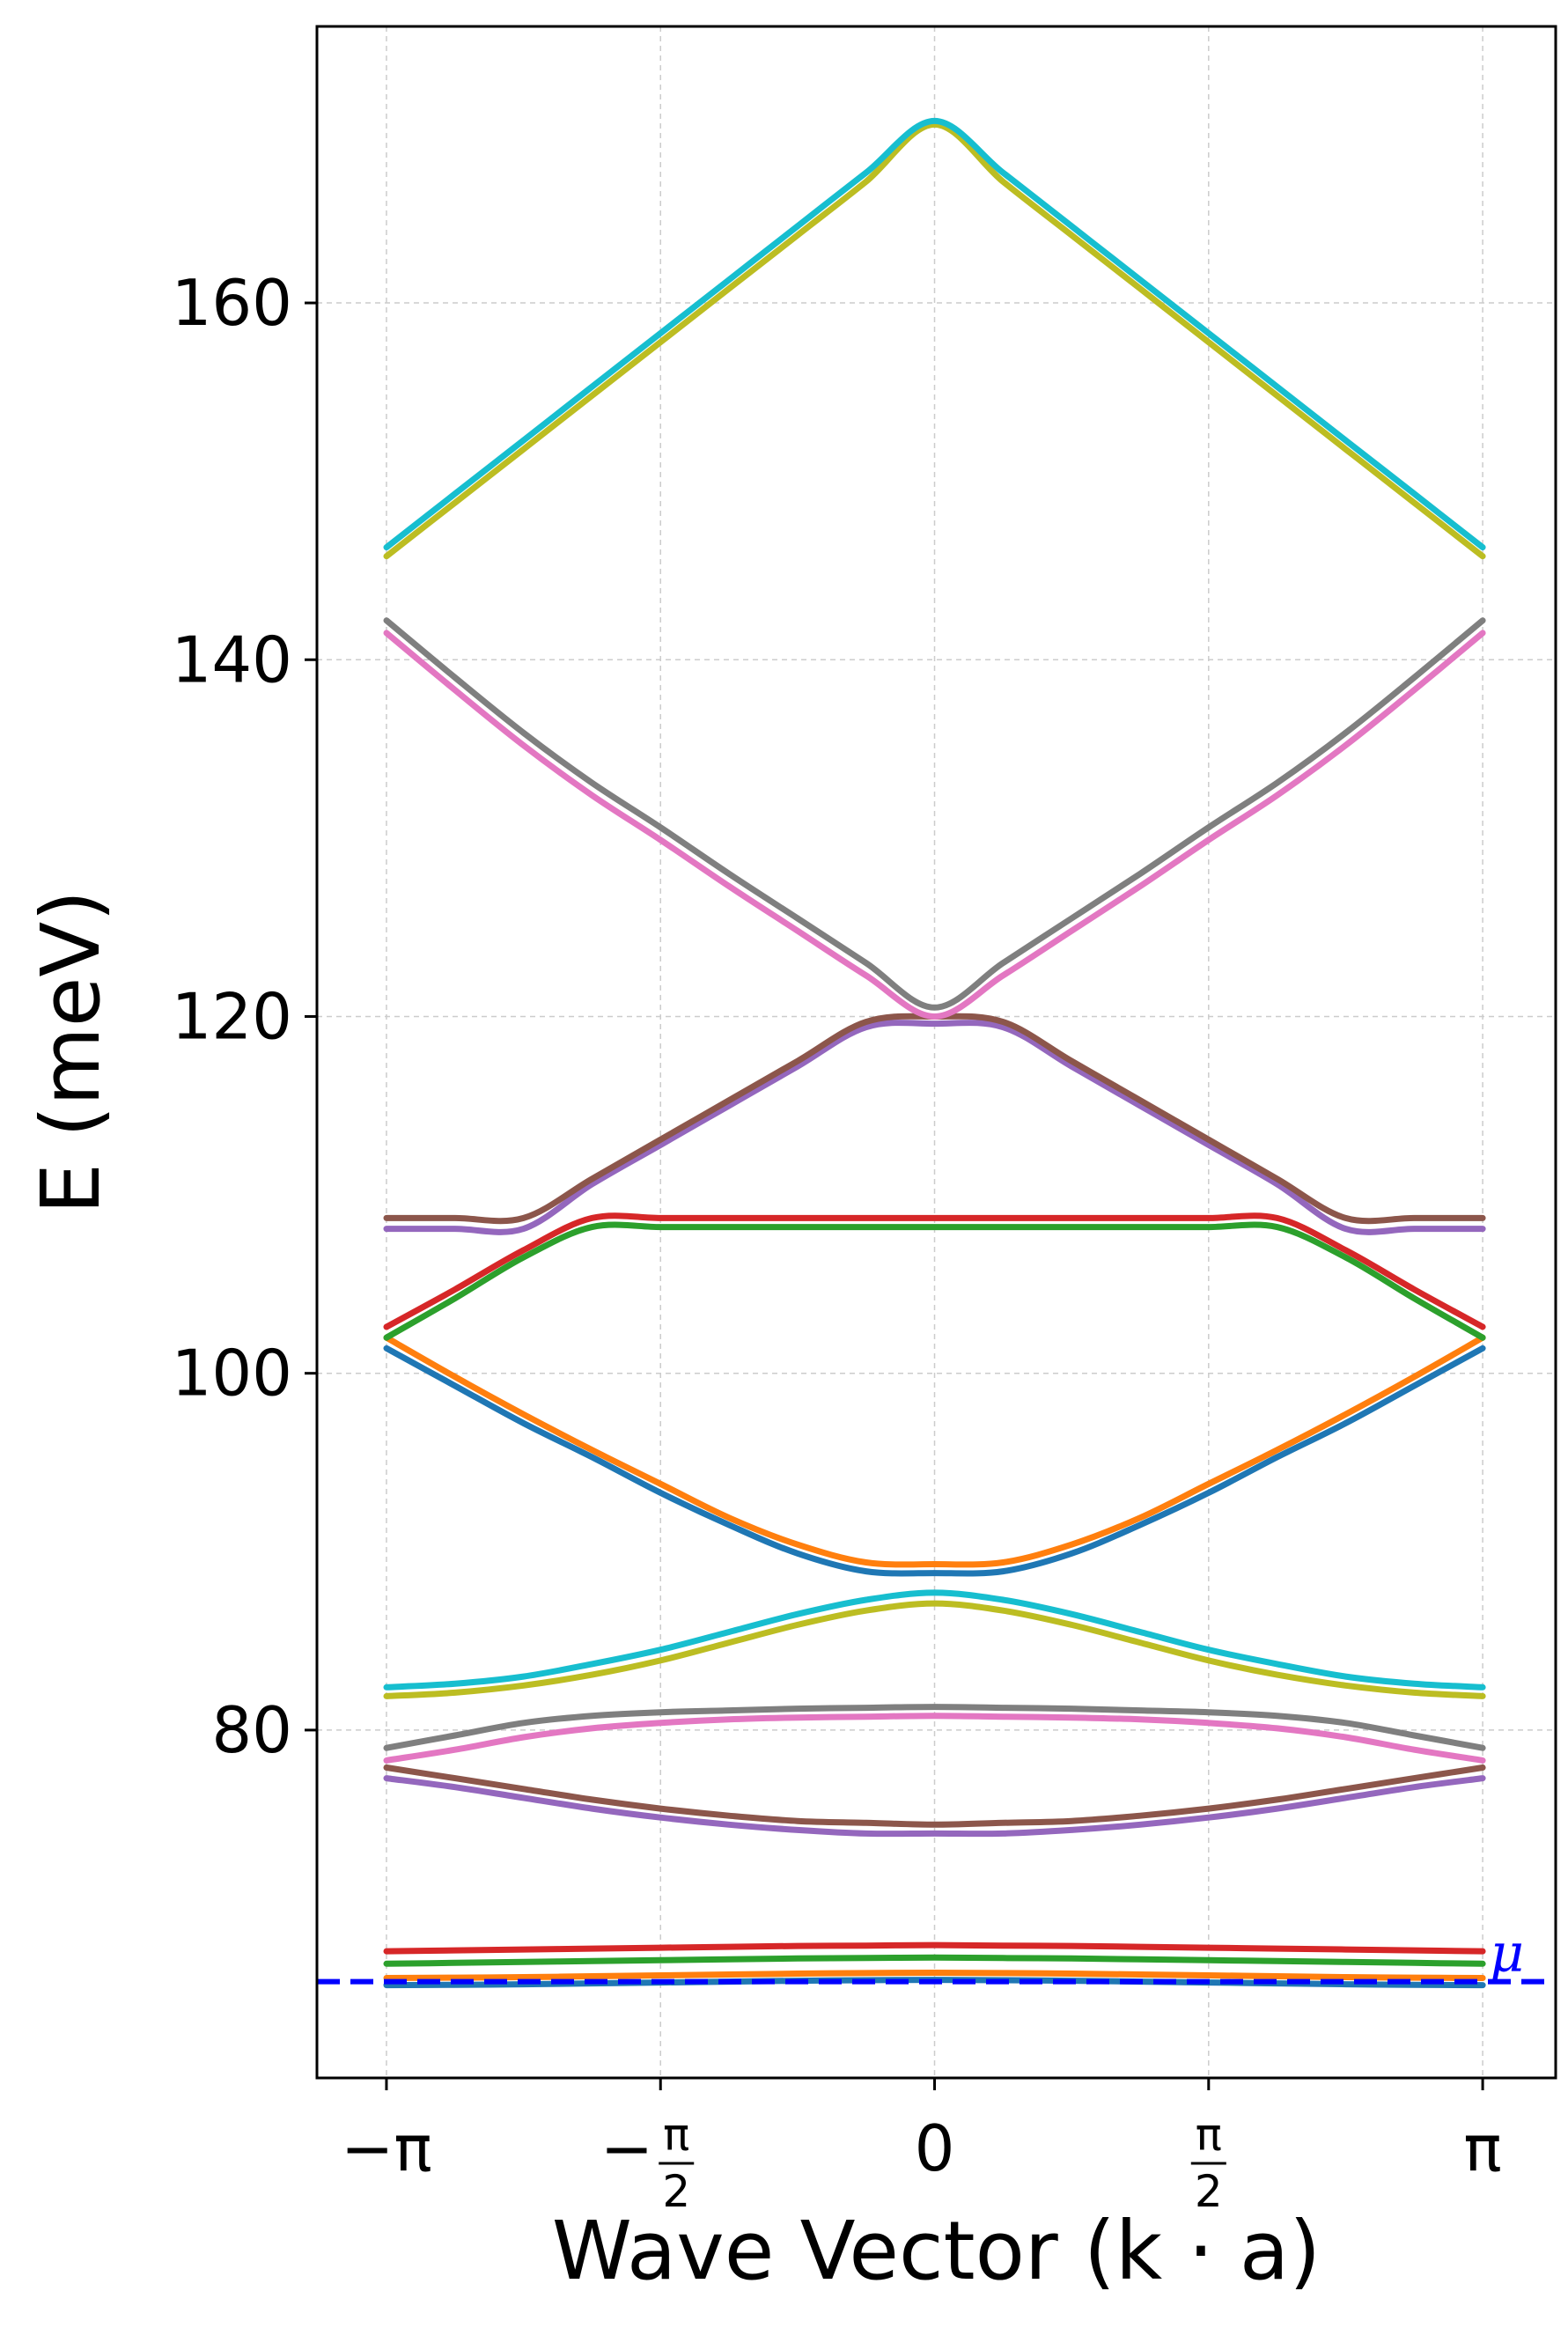 Image resolution: width=1568 pixels, height=2328 pixels. What do you see at coordinates (1482, 2148) in the screenshot?
I see `x-tick-label: π` at bounding box center [1482, 2148].